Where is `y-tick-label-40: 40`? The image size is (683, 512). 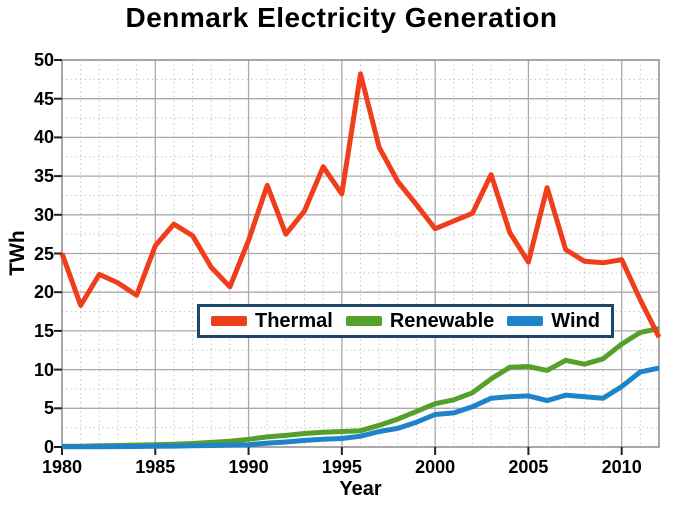
y-tick-label-40: 40 is located at coordinates (43, 137).